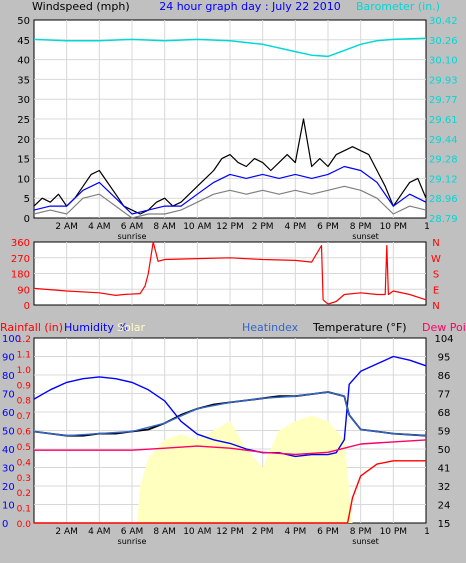 This screenshot has height=563, width=466. I want to click on y-tick-label-windspeed: 50, so click(23, 21).